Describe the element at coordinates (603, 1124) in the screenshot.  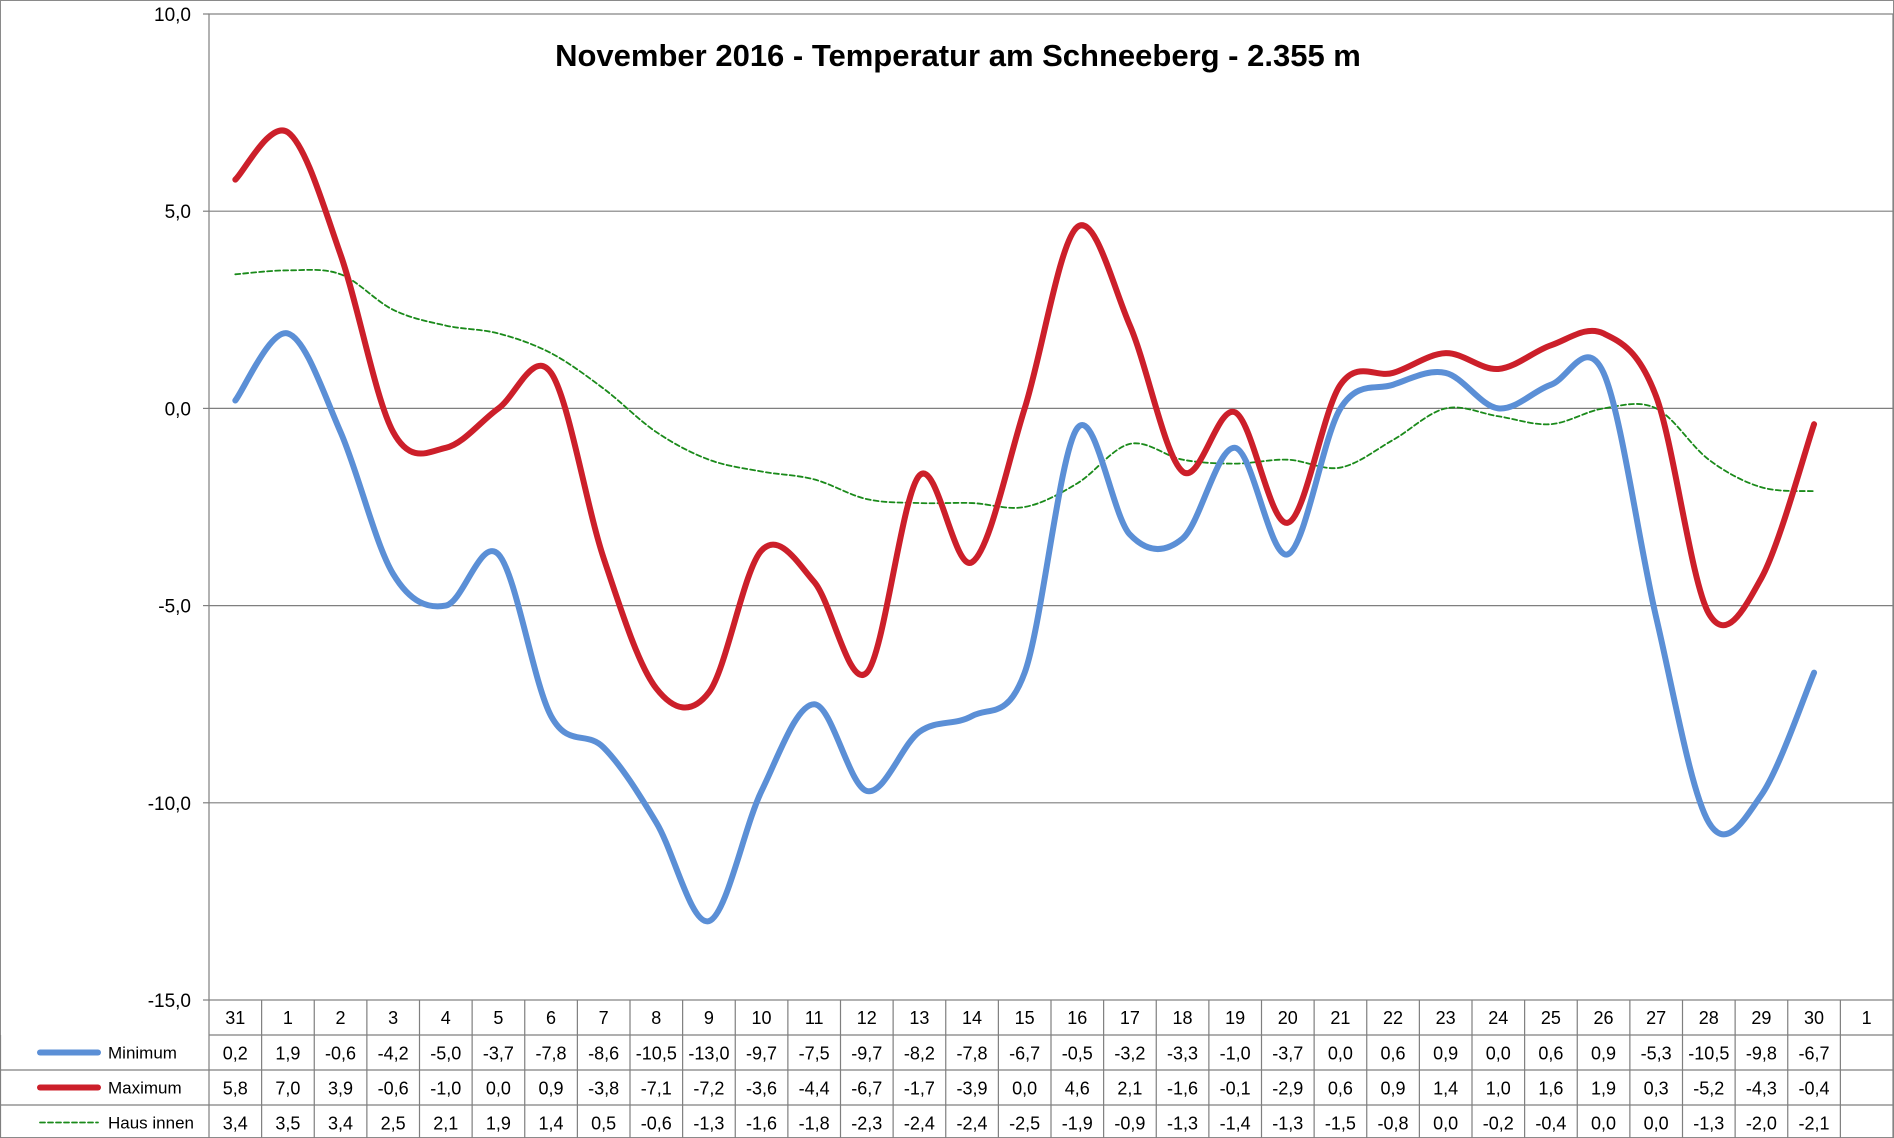
I see `data-label-haus-innen: 0,5` at that location.